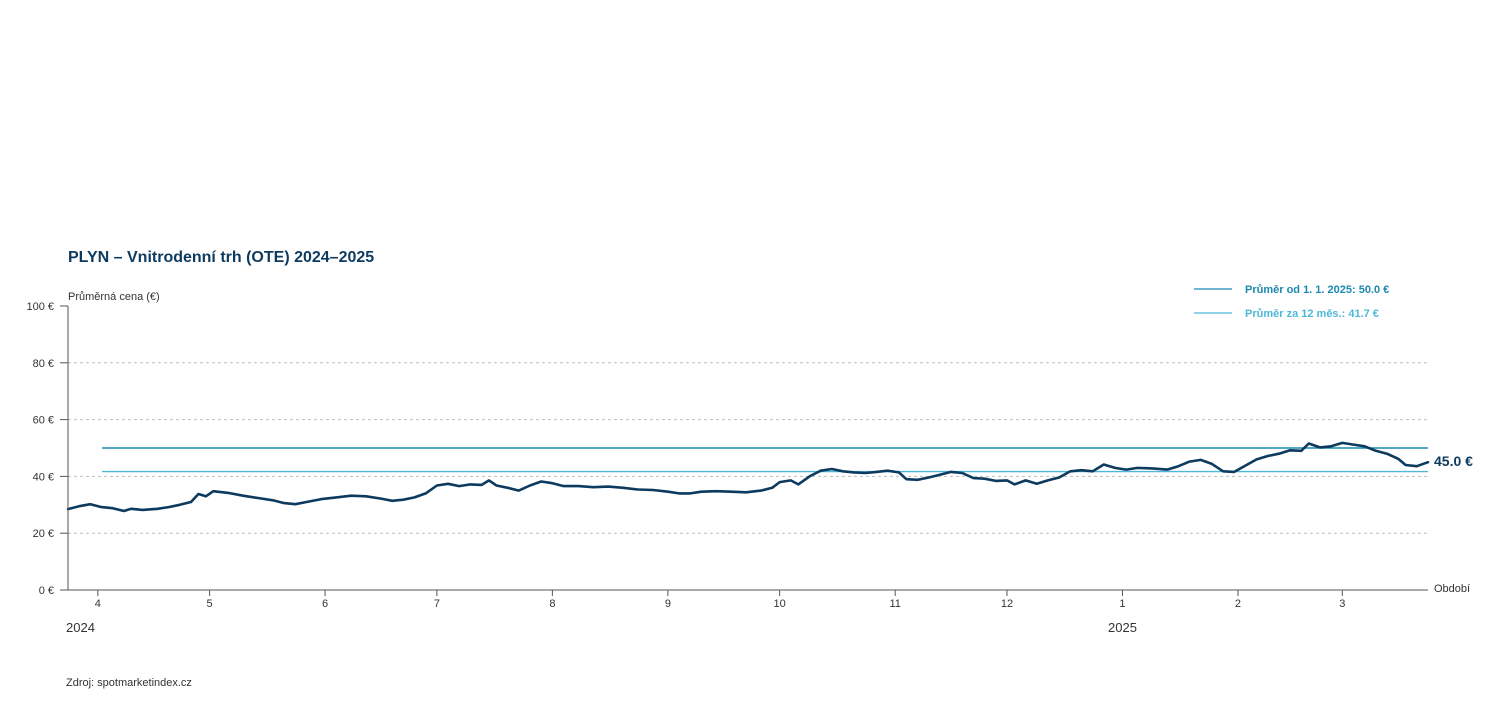 Image resolution: width=1494 pixels, height=712 pixels. I want to click on y-tick-label: 60 €, so click(43, 421).